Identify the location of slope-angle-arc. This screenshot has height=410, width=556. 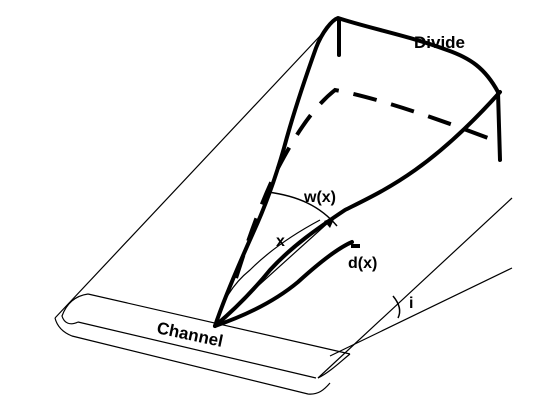
(396, 307).